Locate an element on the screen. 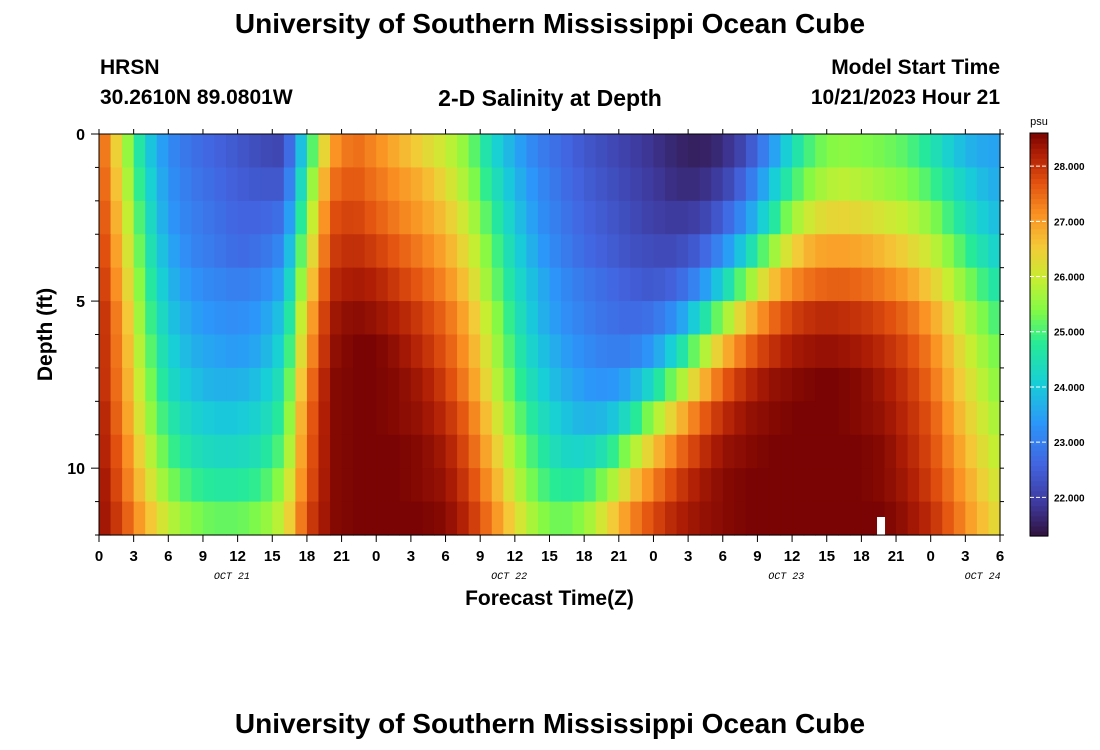 This screenshot has width=1100, height=750. x-tick-label: 6 is located at coordinates (445, 556).